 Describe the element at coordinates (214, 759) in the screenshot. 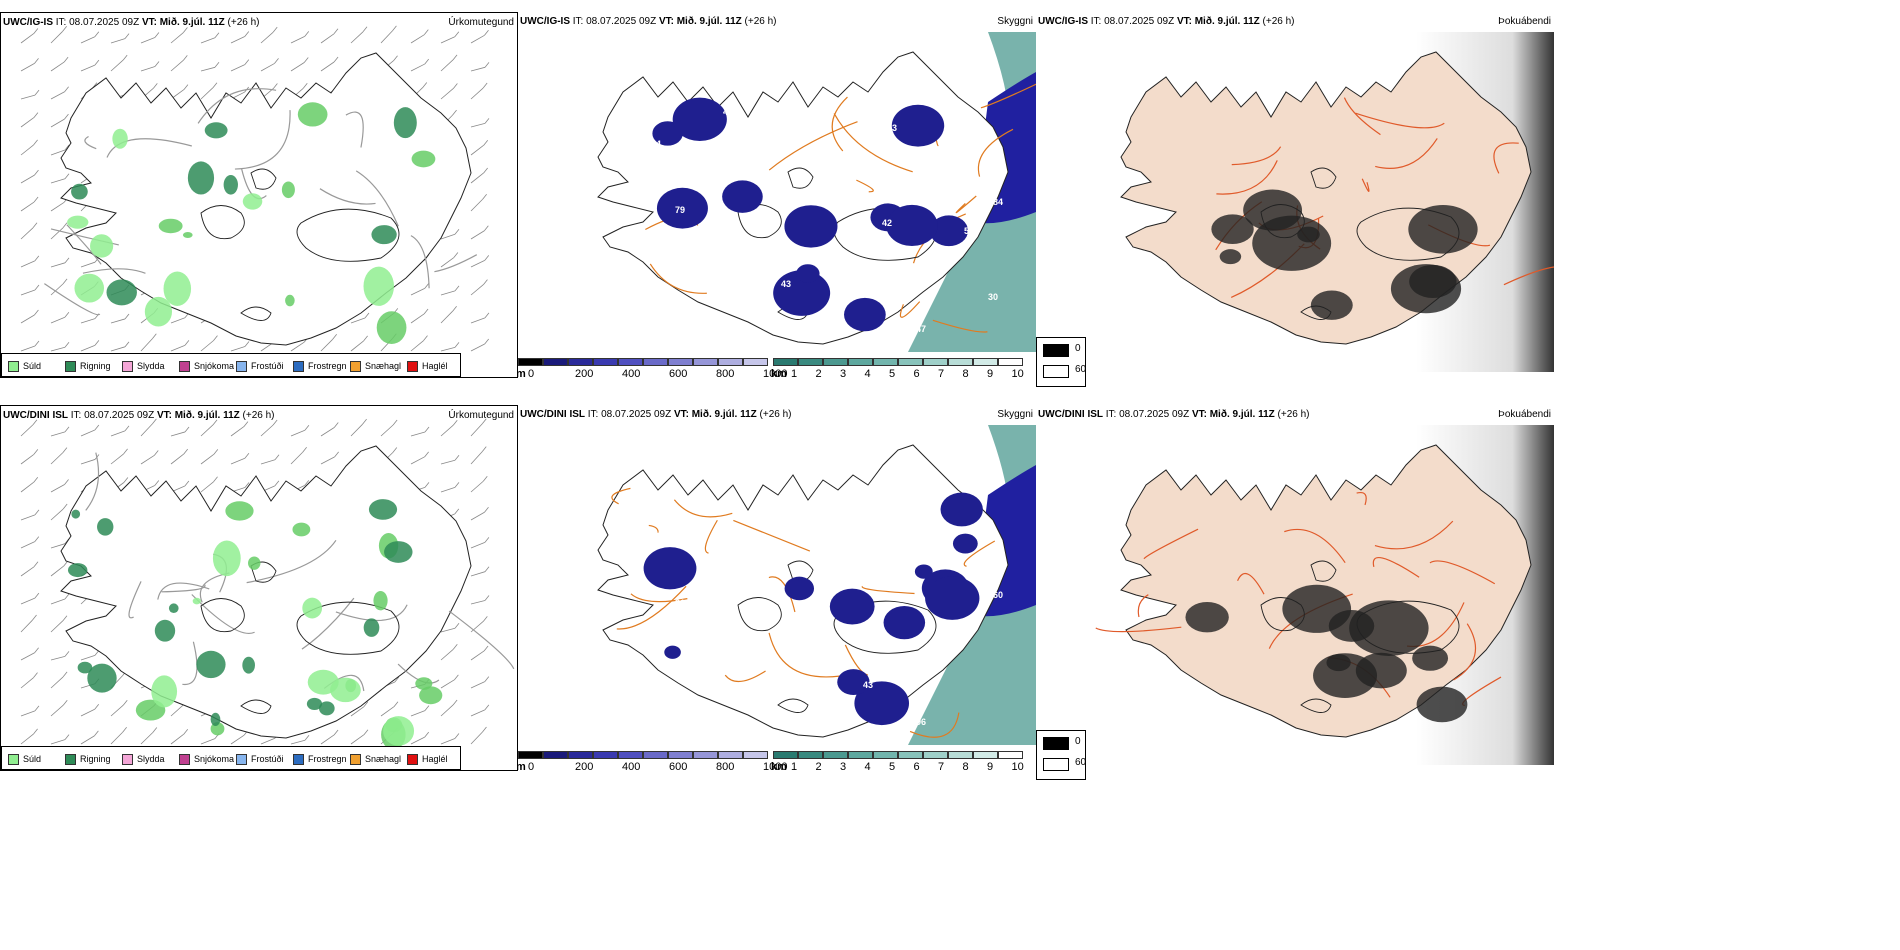

I see `legend-label: Snjókoma` at that location.